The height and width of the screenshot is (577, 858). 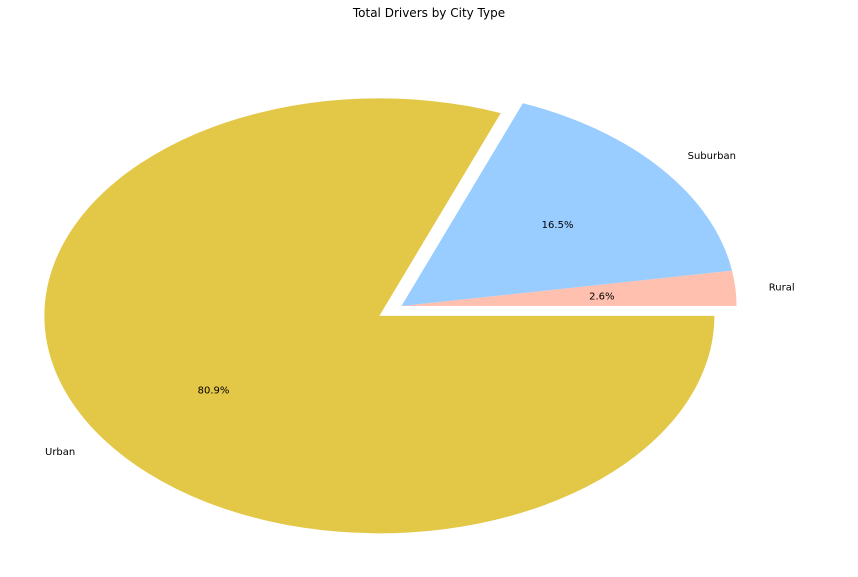 What do you see at coordinates (558, 225) in the screenshot?
I see `pct-label-suburban: 16.5%` at bounding box center [558, 225].